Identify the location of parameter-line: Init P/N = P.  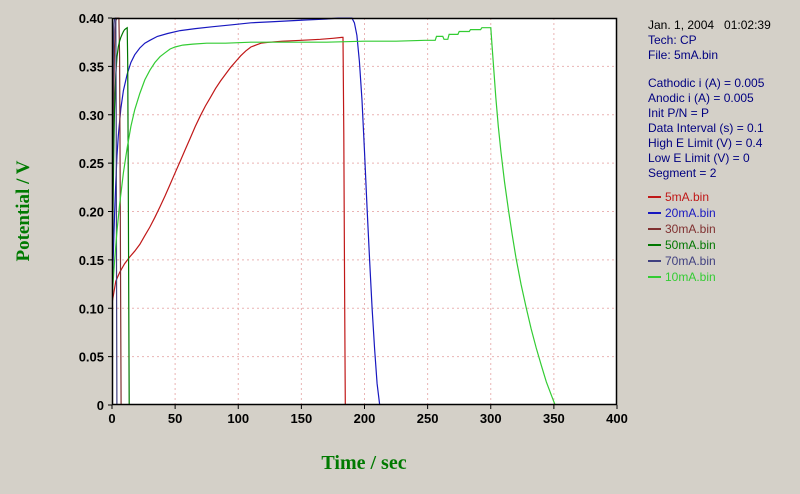
(679, 113).